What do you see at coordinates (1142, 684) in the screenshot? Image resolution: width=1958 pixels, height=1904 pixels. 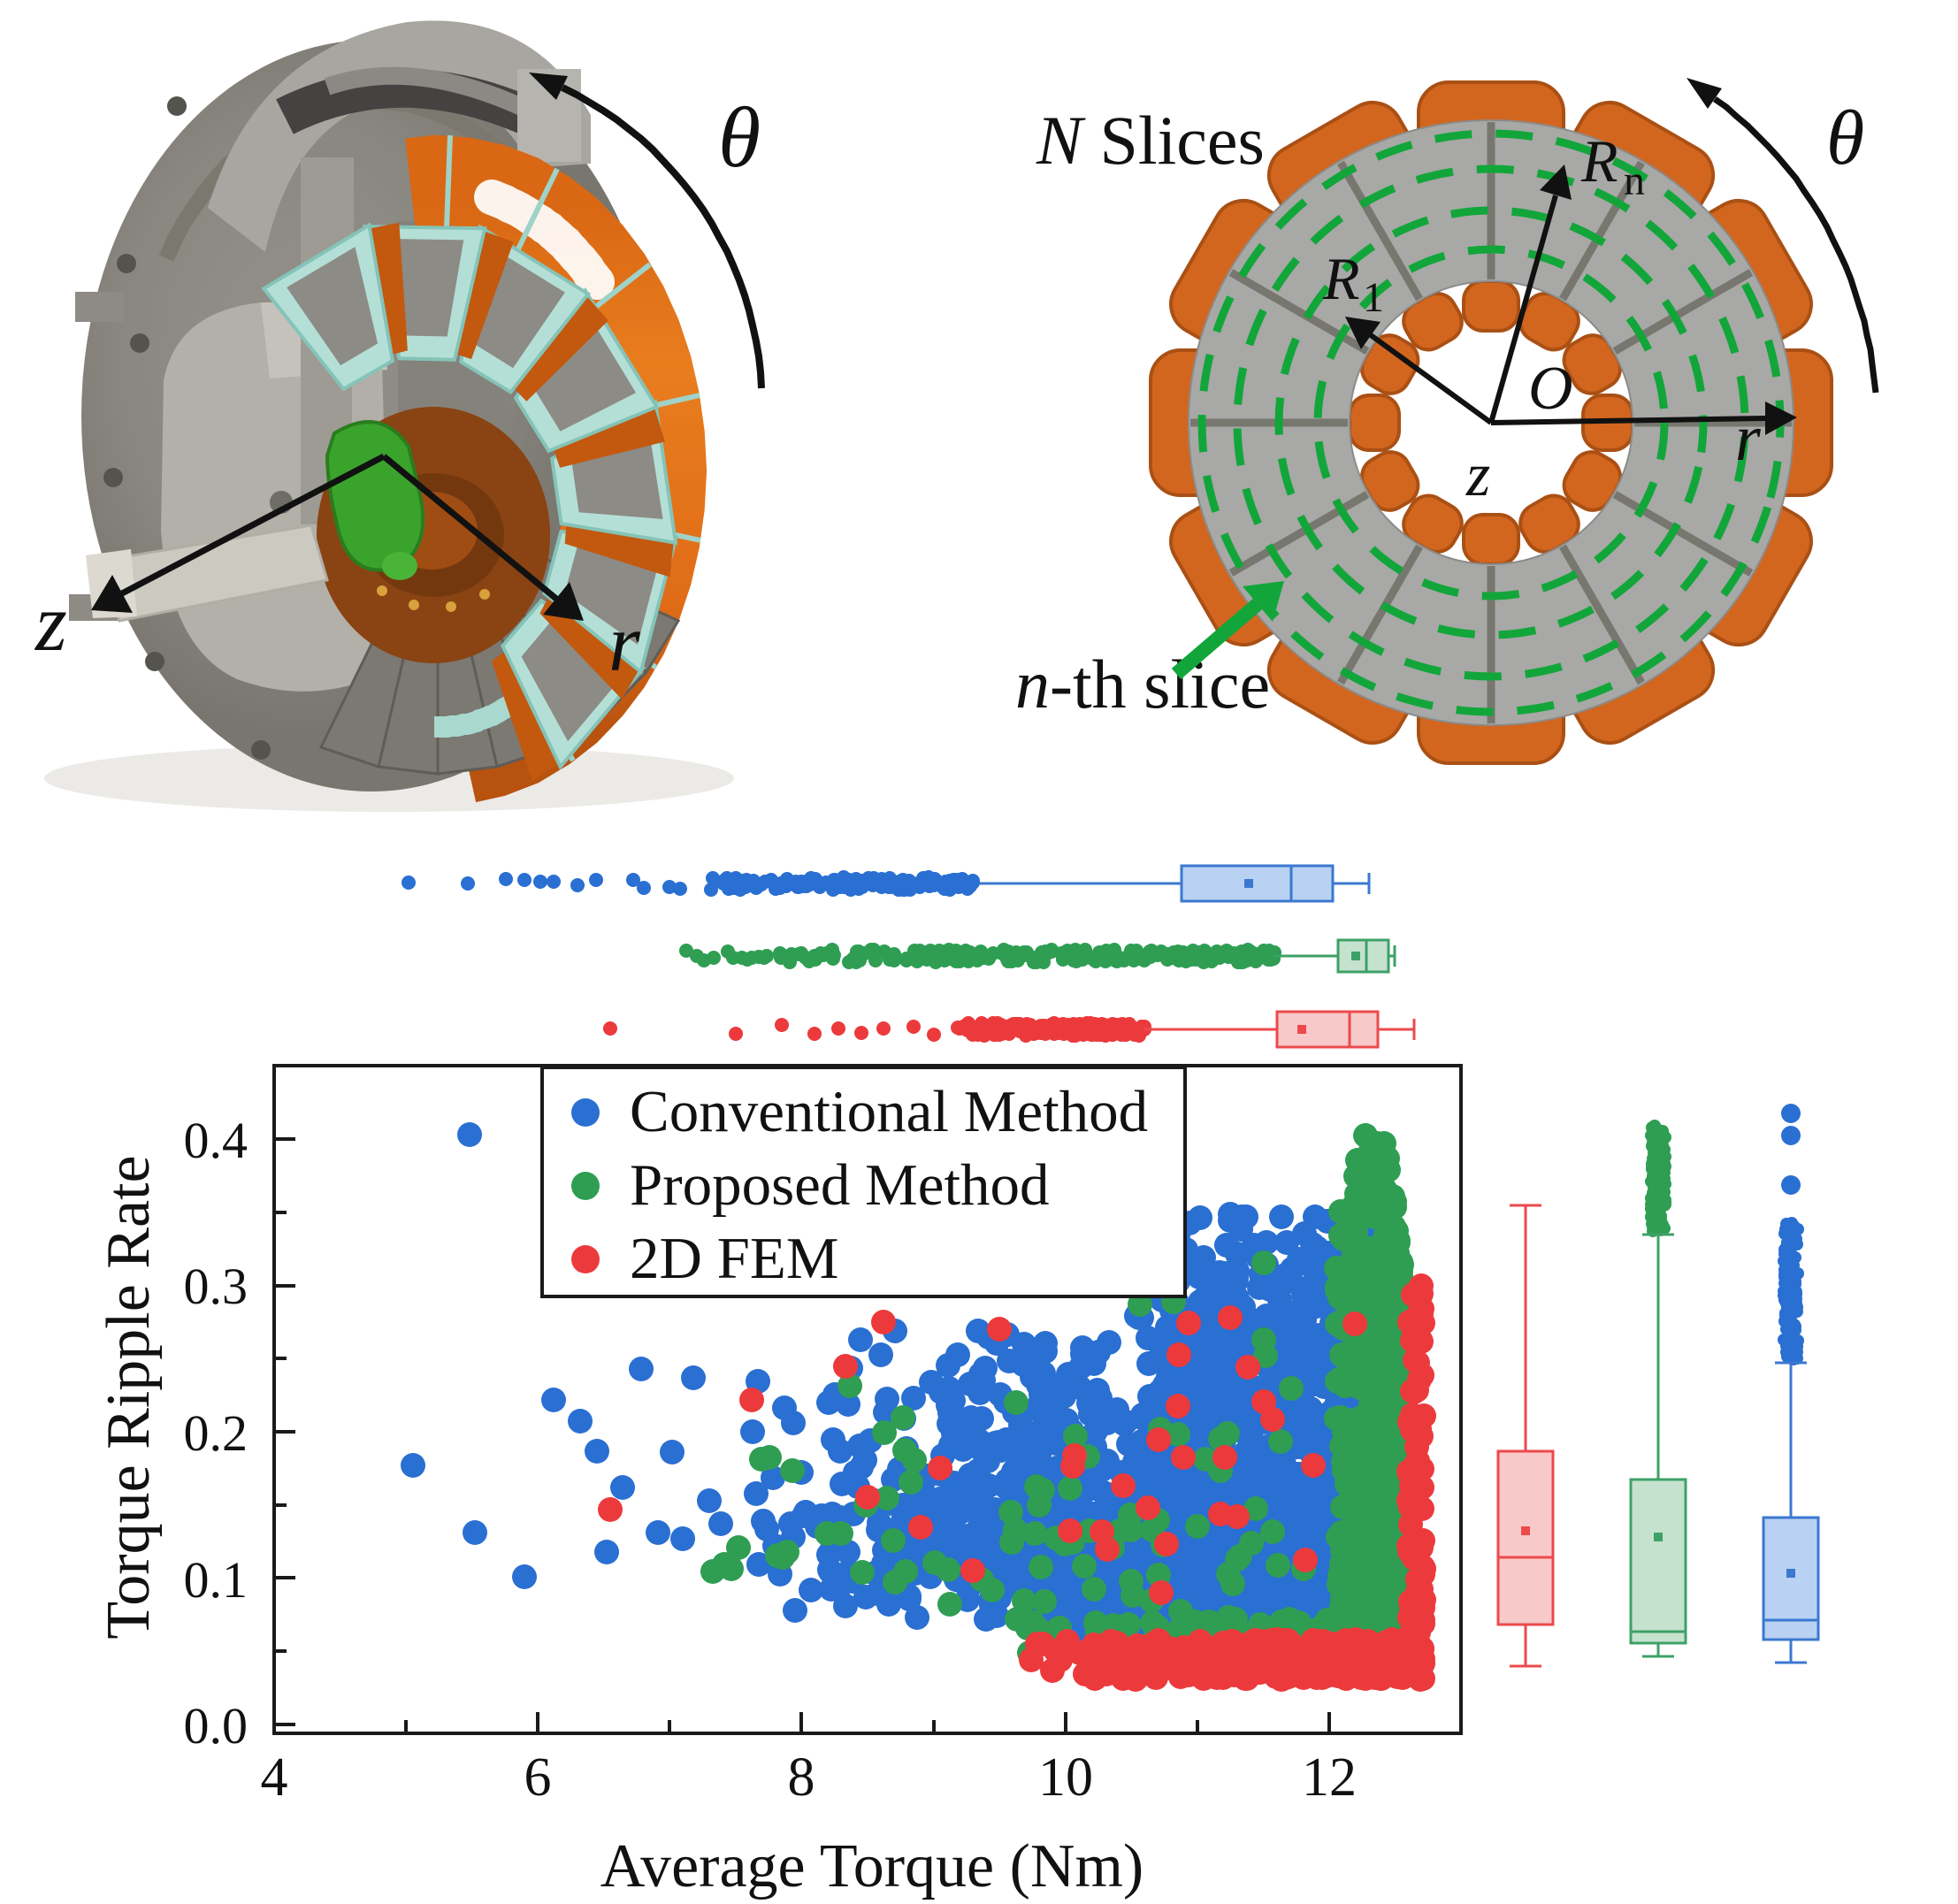 I see `svg-text: n-th slice` at bounding box center [1142, 684].